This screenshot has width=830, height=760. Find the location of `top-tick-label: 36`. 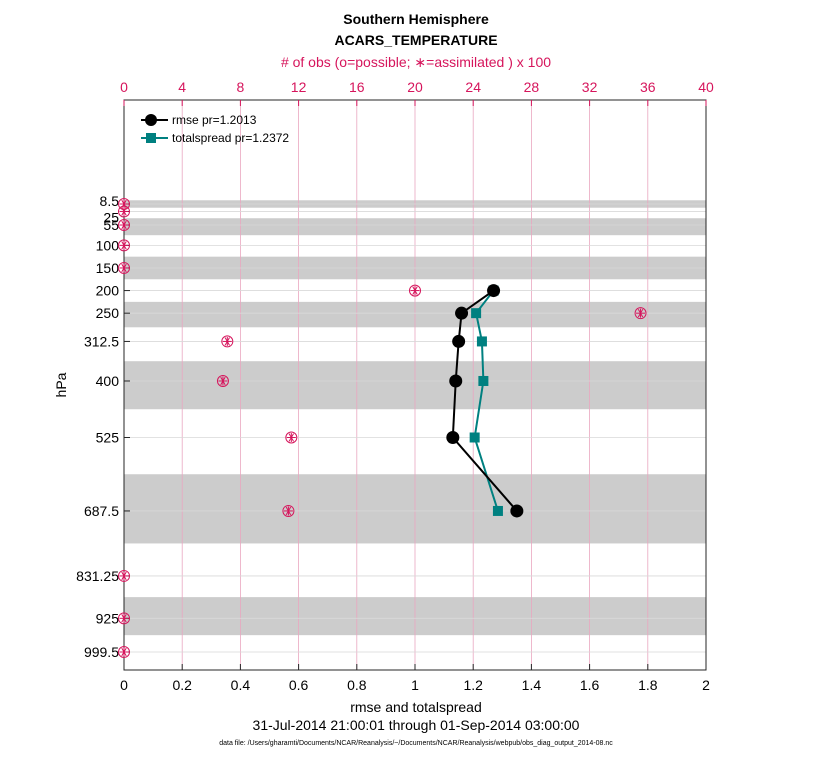

top-tick-label: 36 is located at coordinates (648, 87).